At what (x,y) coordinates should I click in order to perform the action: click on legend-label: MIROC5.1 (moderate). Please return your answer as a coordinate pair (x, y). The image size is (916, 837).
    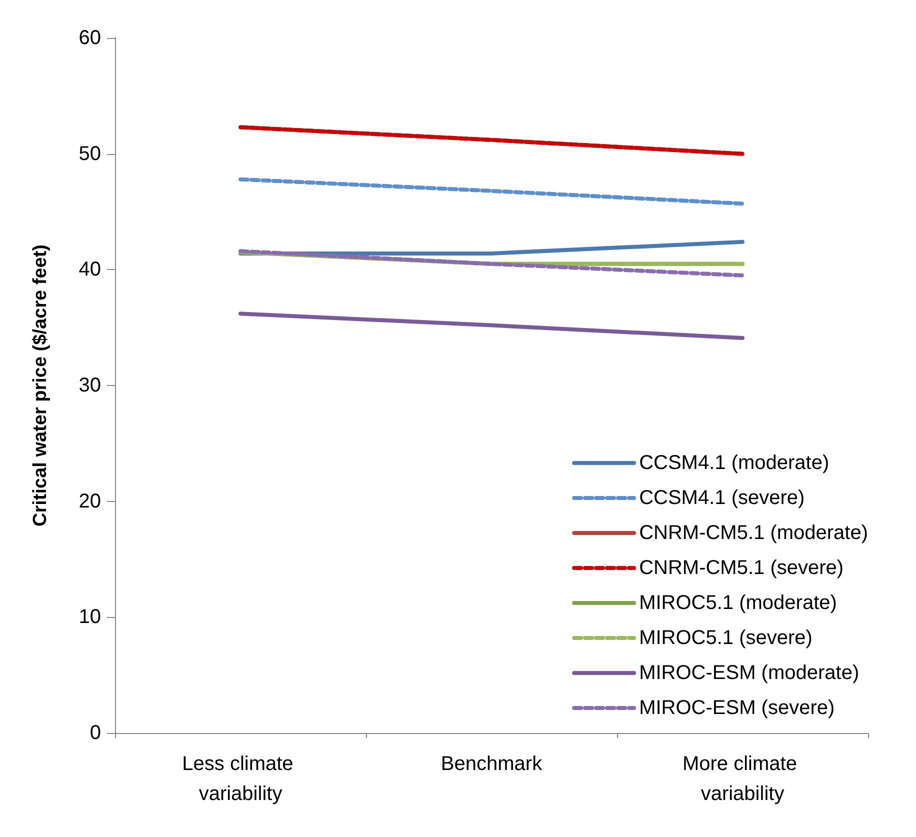
    Looking at the image, I should click on (738, 603).